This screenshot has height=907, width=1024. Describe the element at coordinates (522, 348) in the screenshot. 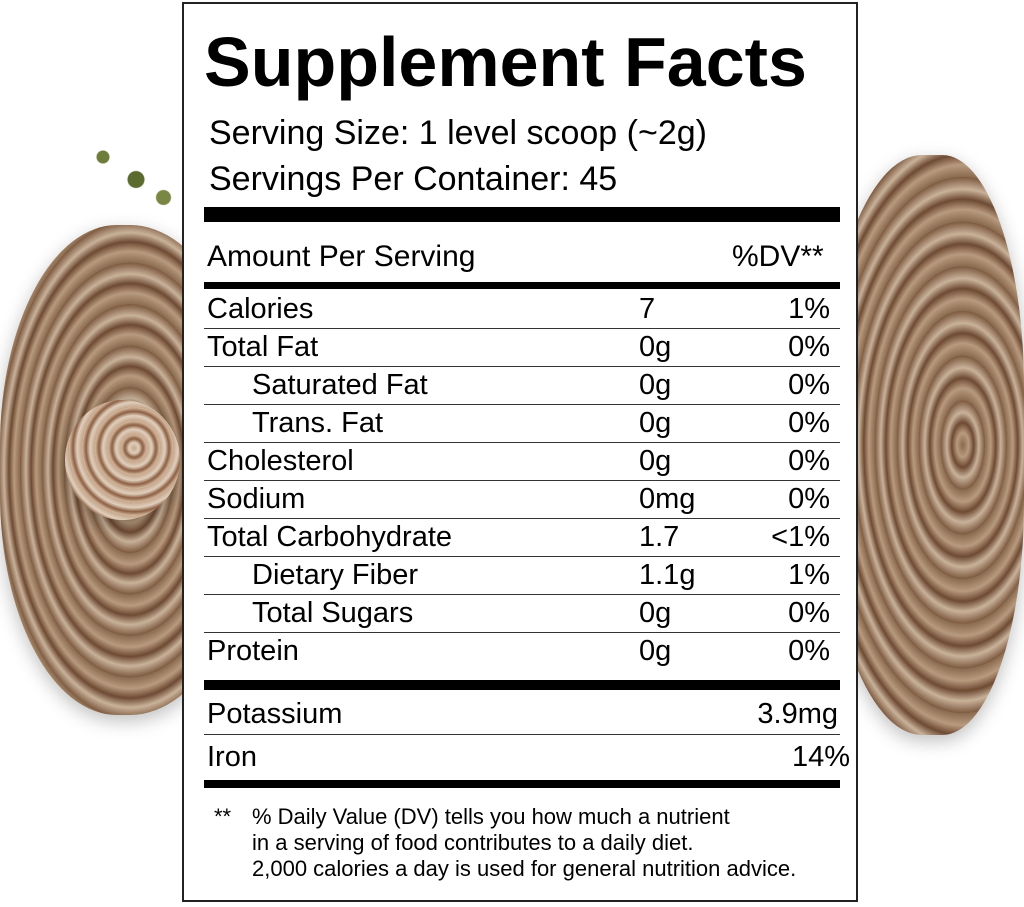

I see `nutrient-row: Total Fat 0g 0%` at that location.